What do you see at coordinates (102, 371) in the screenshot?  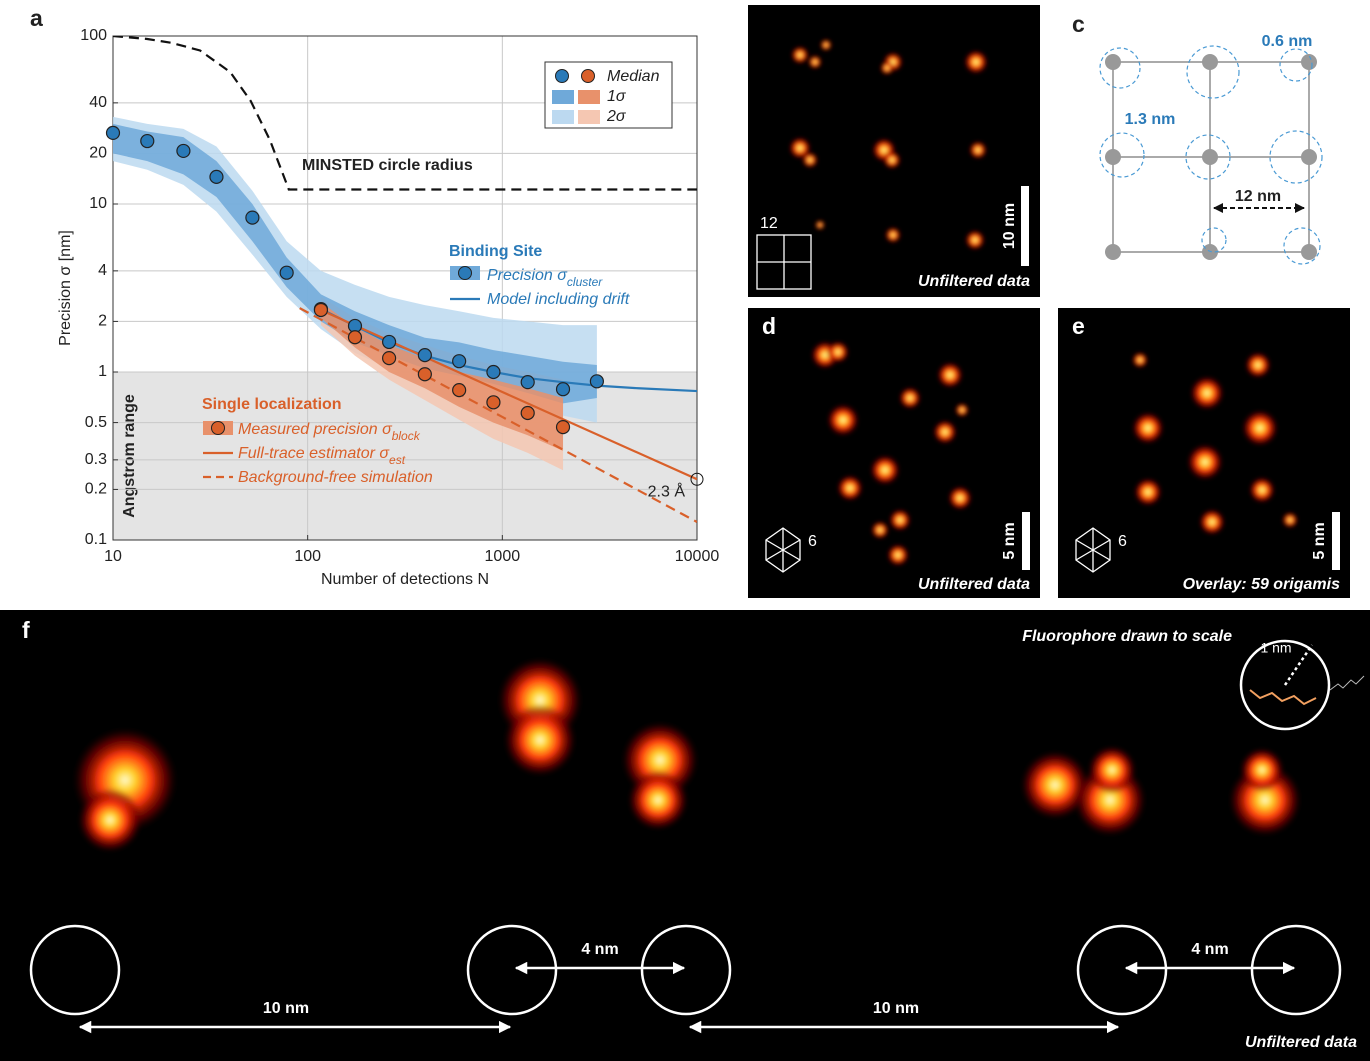 I see `y-tick-label: 1` at bounding box center [102, 371].